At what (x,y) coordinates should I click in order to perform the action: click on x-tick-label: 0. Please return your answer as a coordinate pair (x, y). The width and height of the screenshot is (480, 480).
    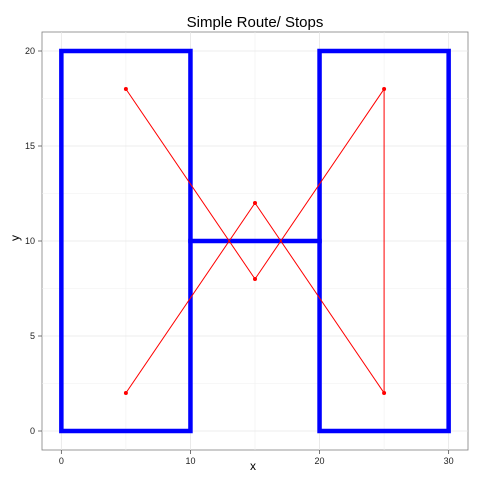
    Looking at the image, I should click on (61, 461).